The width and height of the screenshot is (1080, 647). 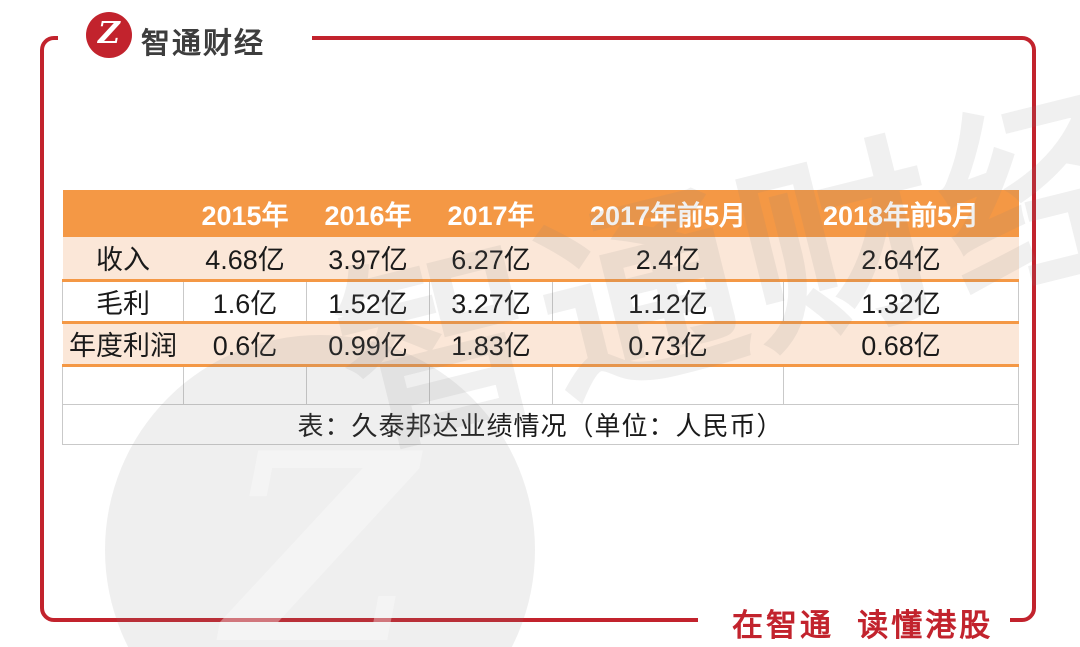 I want to click on brand-tagline: 在智通 读懂港股, so click(x=863, y=625).